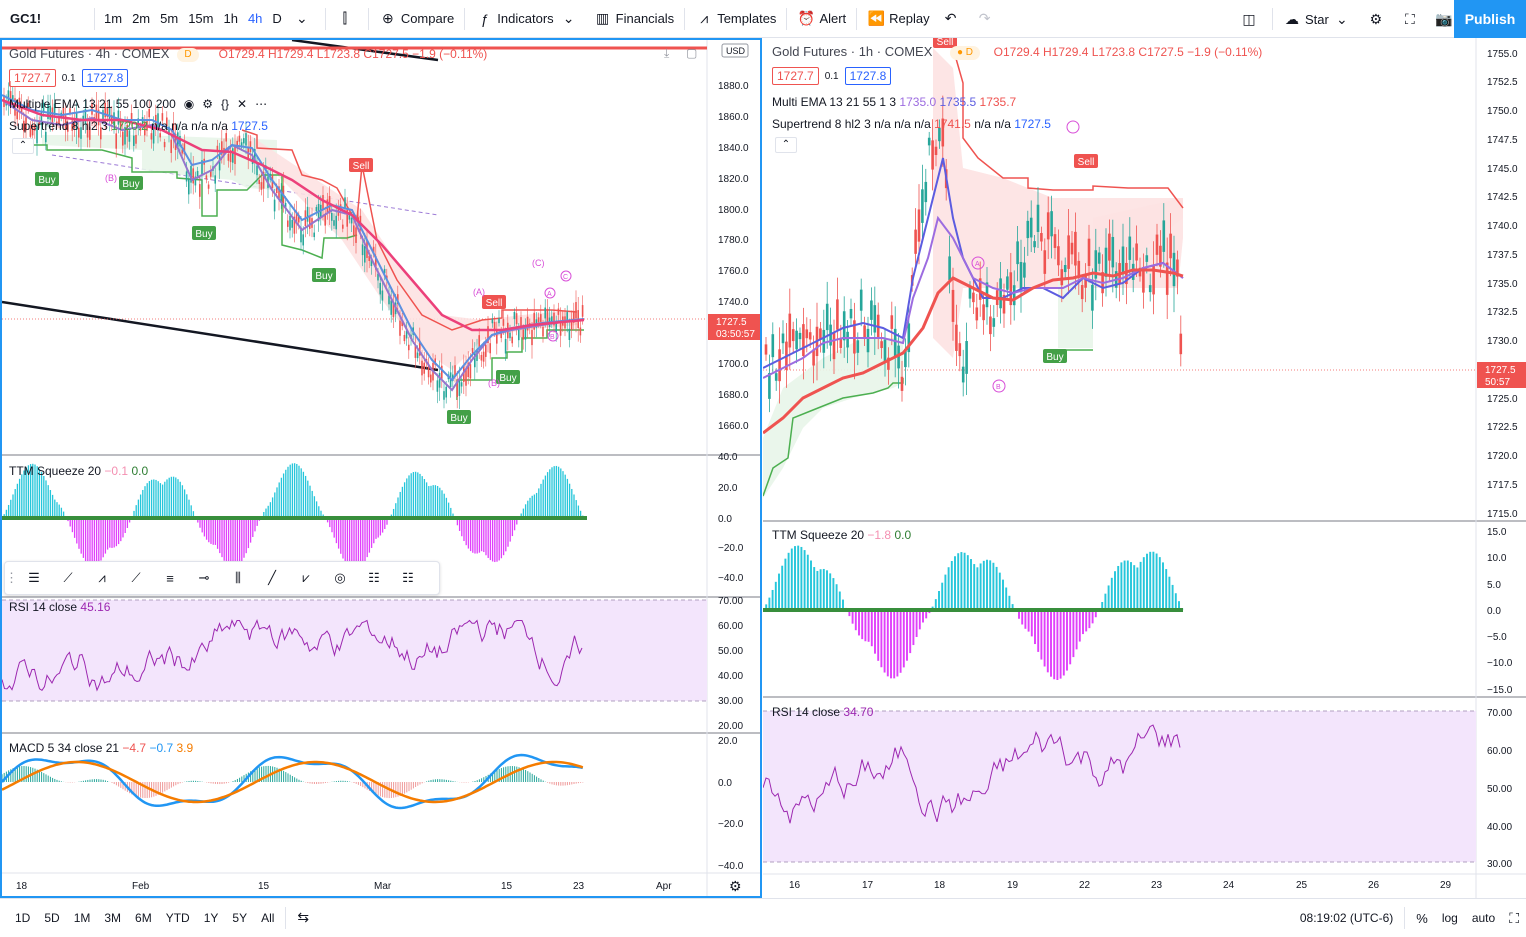 Image resolution: width=1526 pixels, height=937 pixels. What do you see at coordinates (365, 51) in the screenshot?
I see `trendline-top` at bounding box center [365, 51].